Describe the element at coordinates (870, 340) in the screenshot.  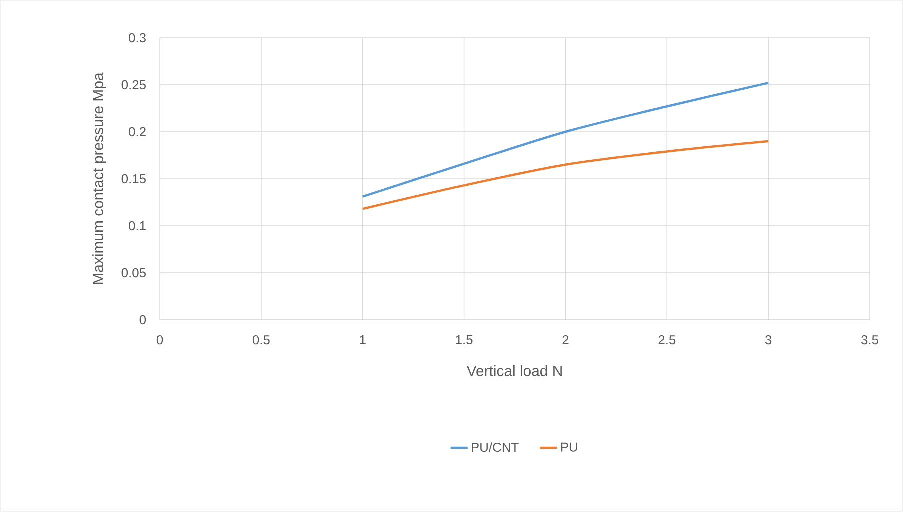
I see `x-tick-label: 3.5` at that location.